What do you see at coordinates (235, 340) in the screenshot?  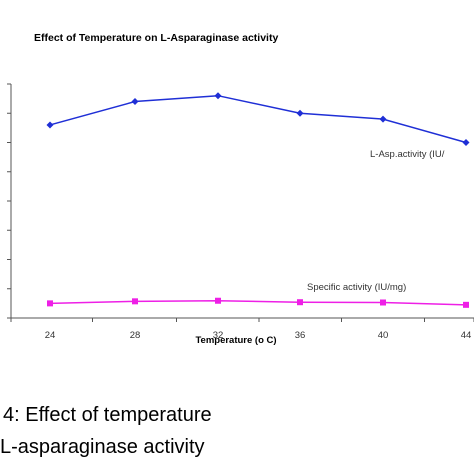 I see `x-axis-label: Temperature (o C)` at bounding box center [235, 340].